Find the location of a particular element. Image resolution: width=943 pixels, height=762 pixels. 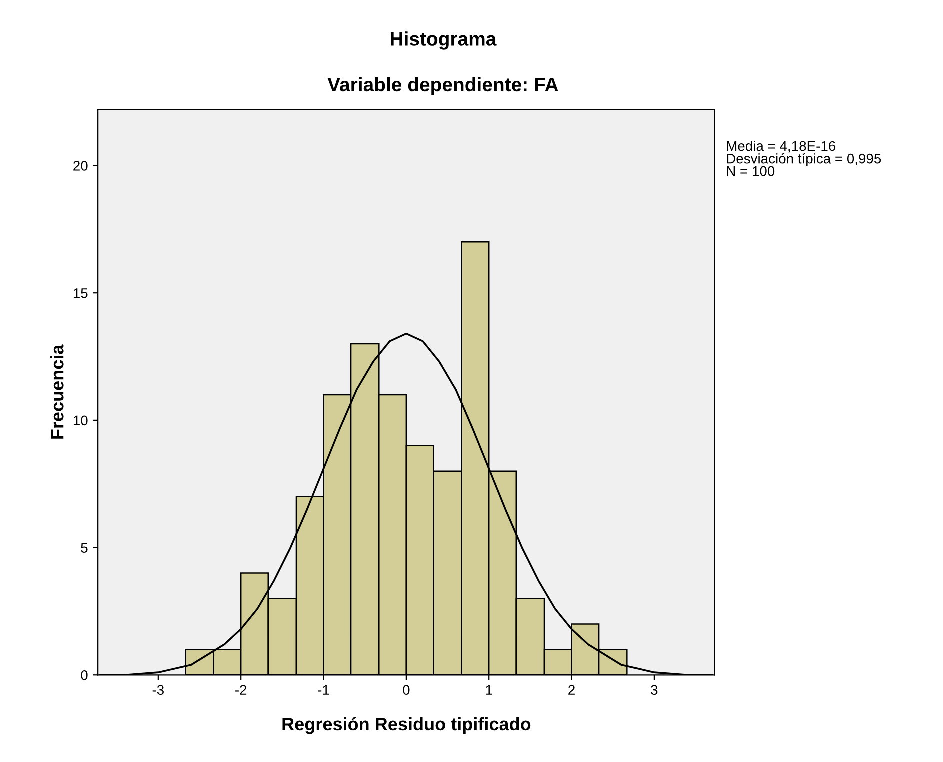

x-tick-label: 1 is located at coordinates (489, 690).